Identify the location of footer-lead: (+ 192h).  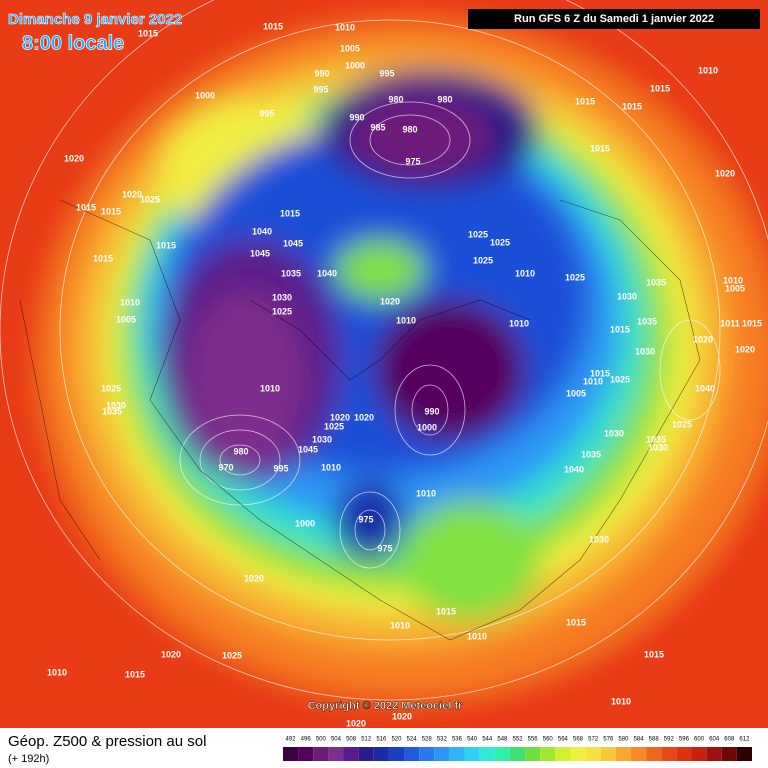
(28, 759).